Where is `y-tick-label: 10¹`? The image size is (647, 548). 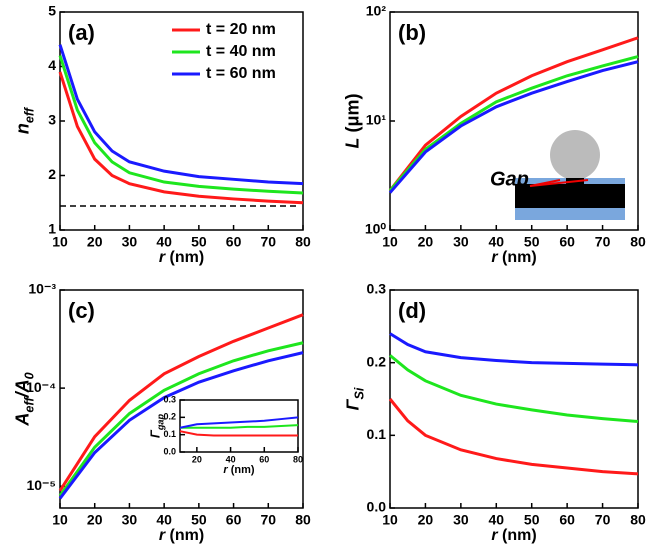 y-tick-label: 10¹ is located at coordinates (376, 120).